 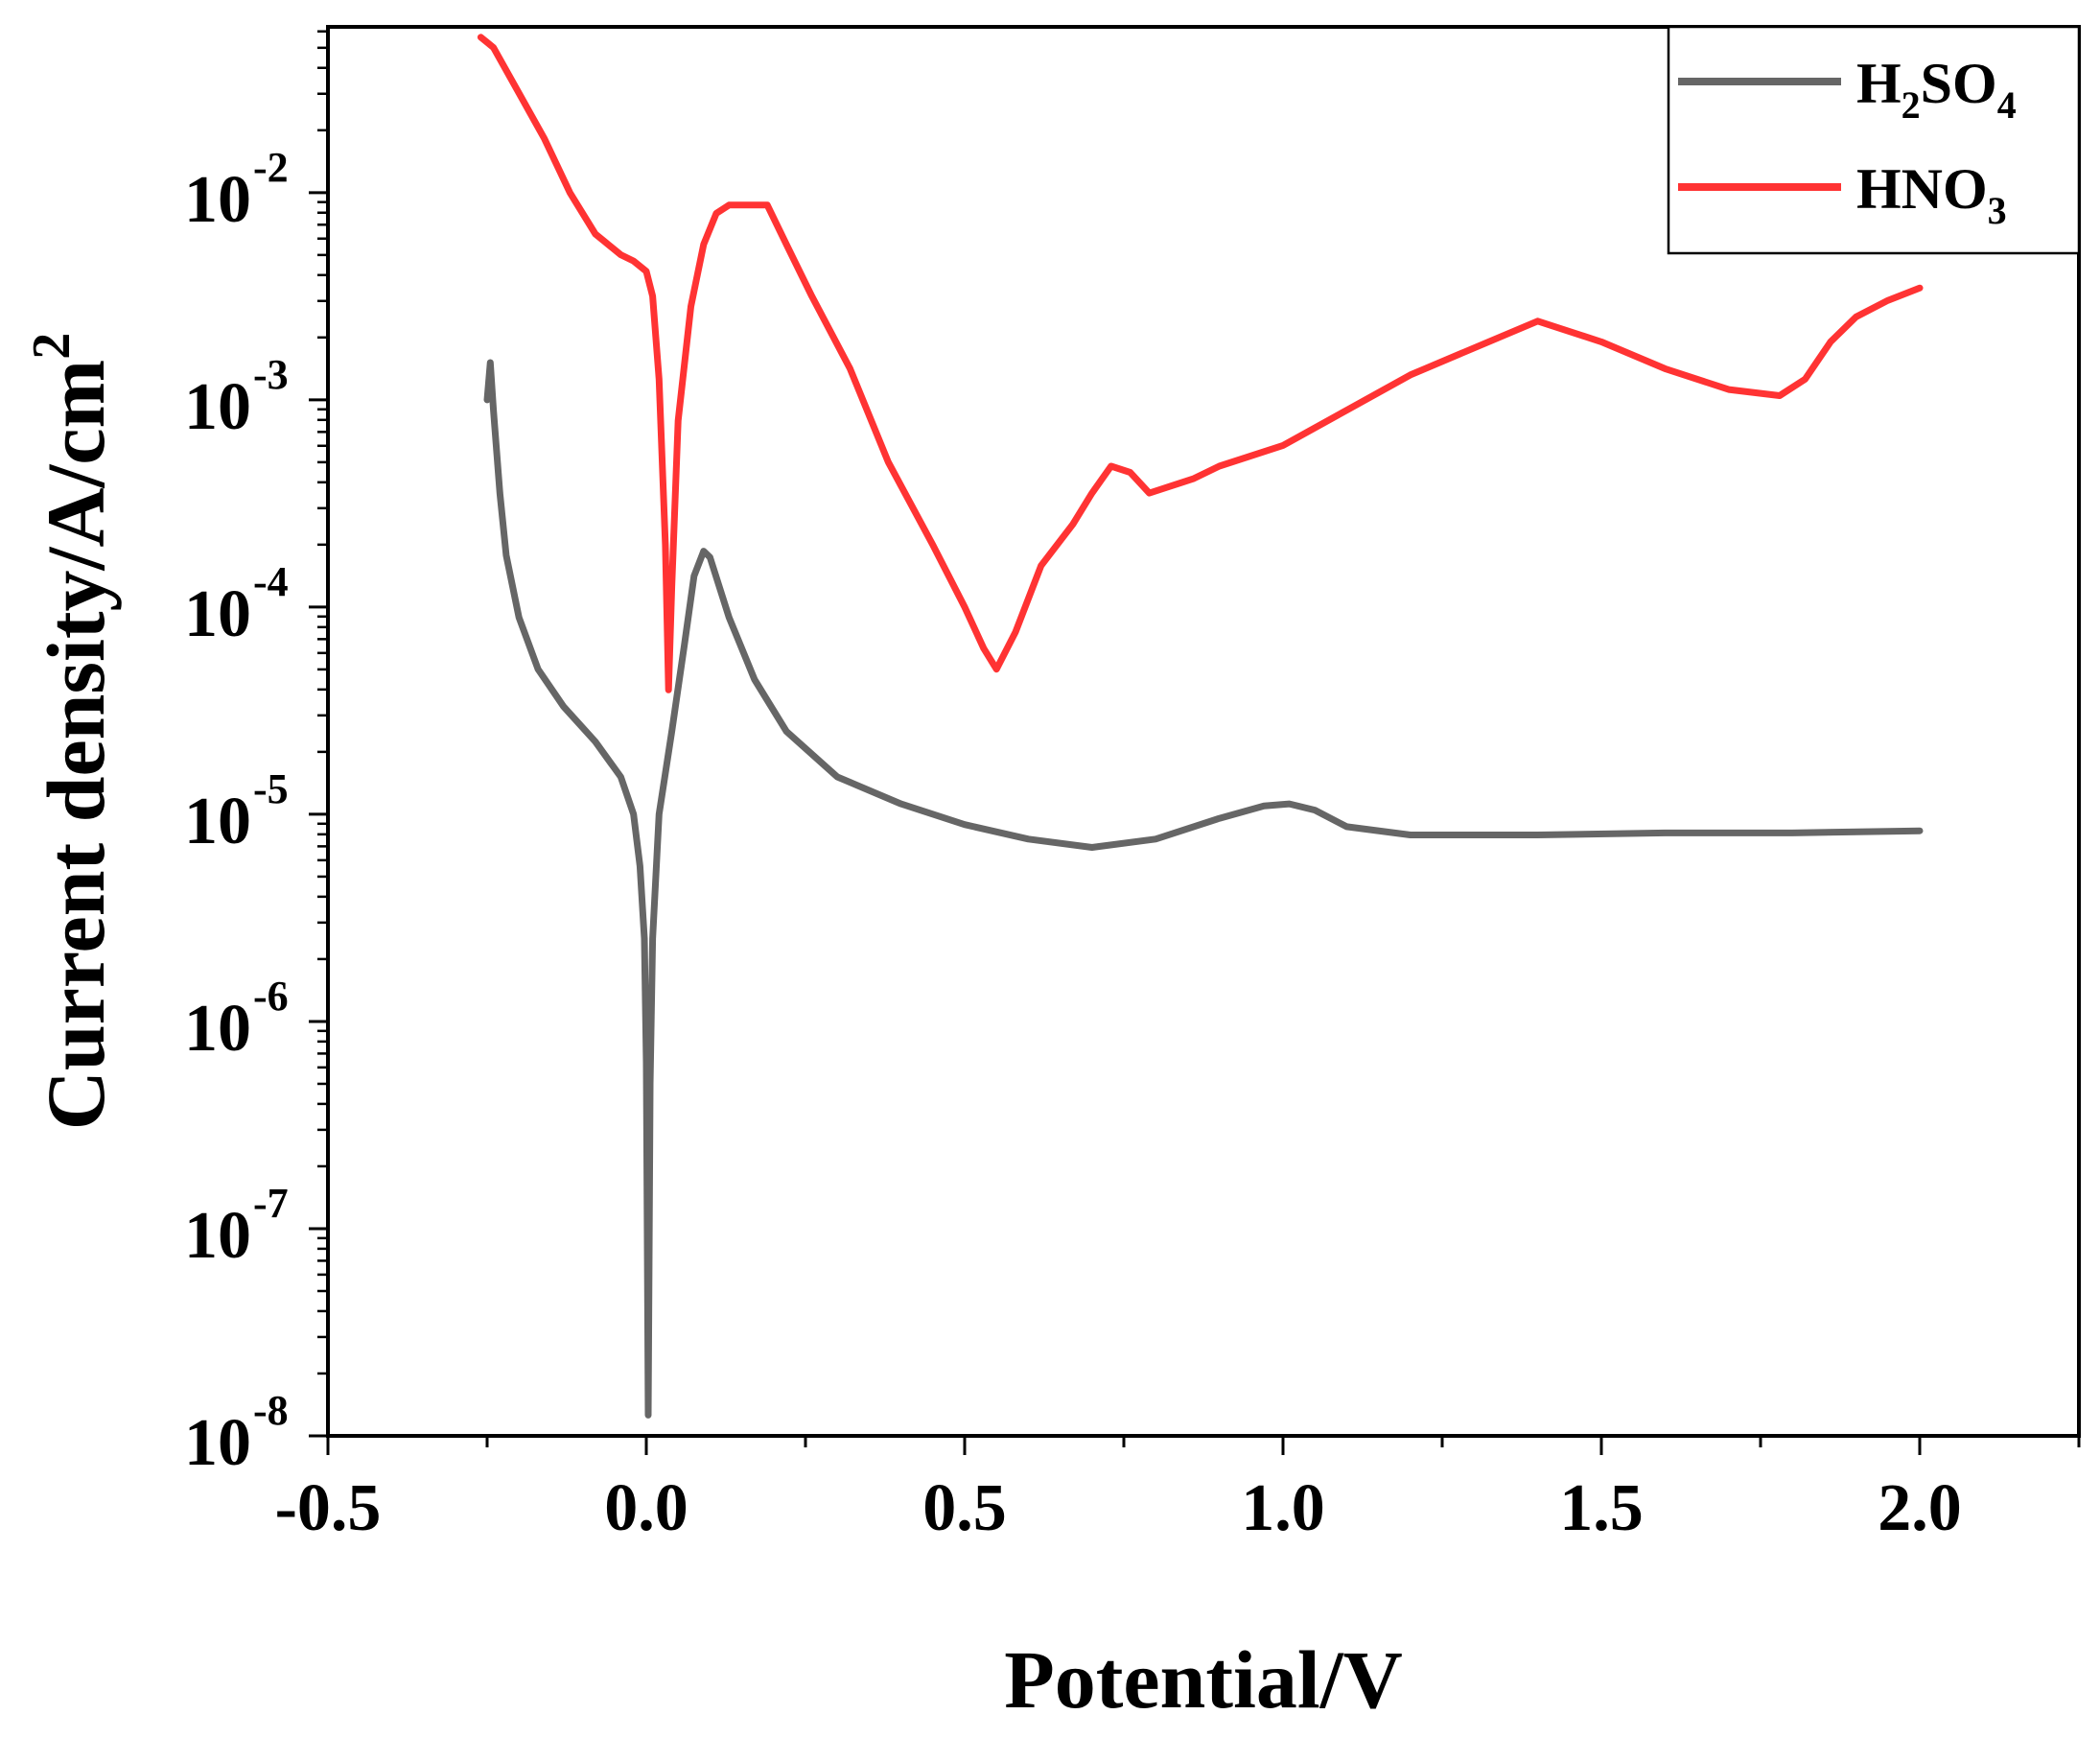 I want to click on y-tick-exponent: -7, so click(x=271, y=1203).